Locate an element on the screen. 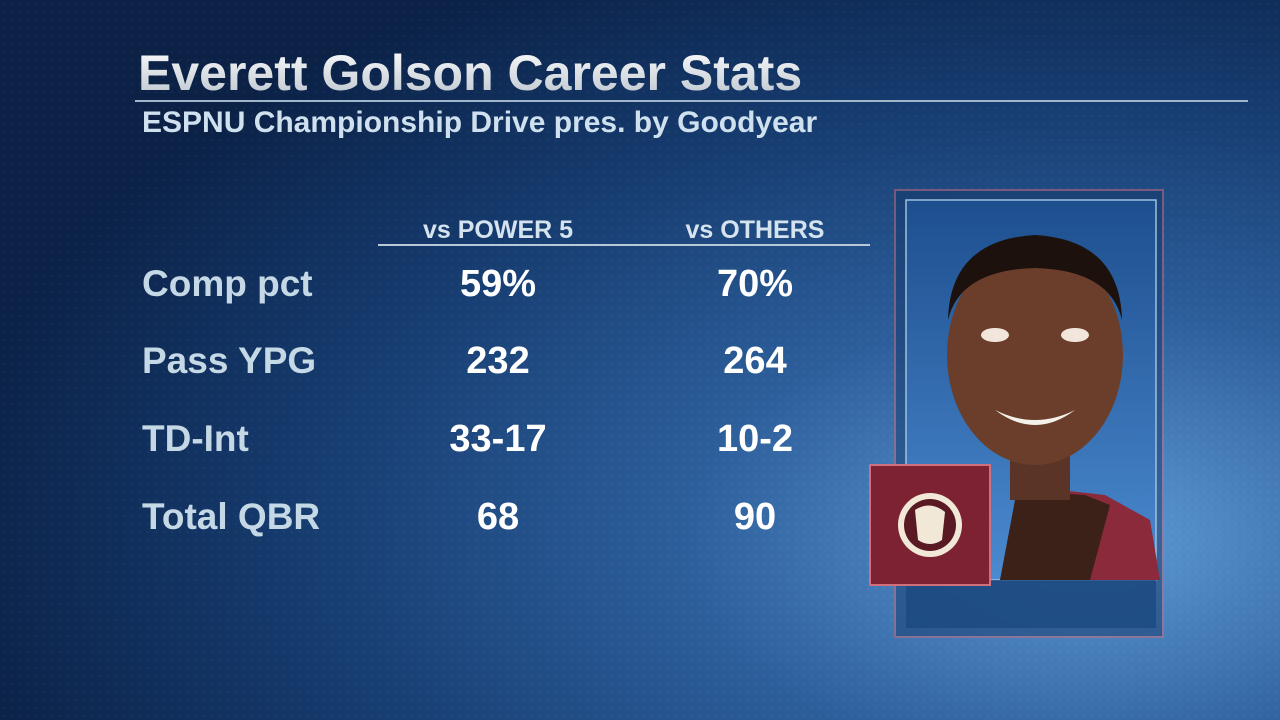 This screenshot has height=720, width=1280. stat-value: 10-2 is located at coordinates (755, 439).